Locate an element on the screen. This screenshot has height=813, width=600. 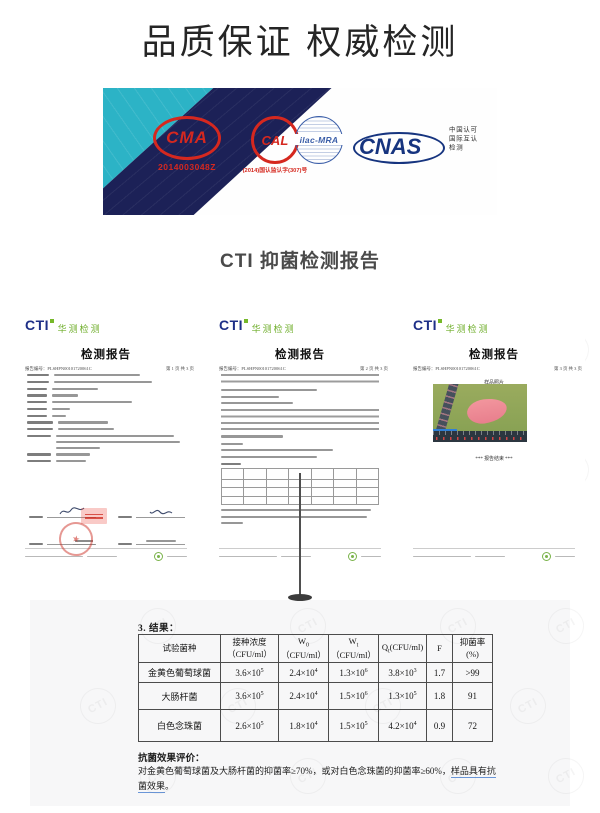
stamp-caption is located at coordinates (84, 543).